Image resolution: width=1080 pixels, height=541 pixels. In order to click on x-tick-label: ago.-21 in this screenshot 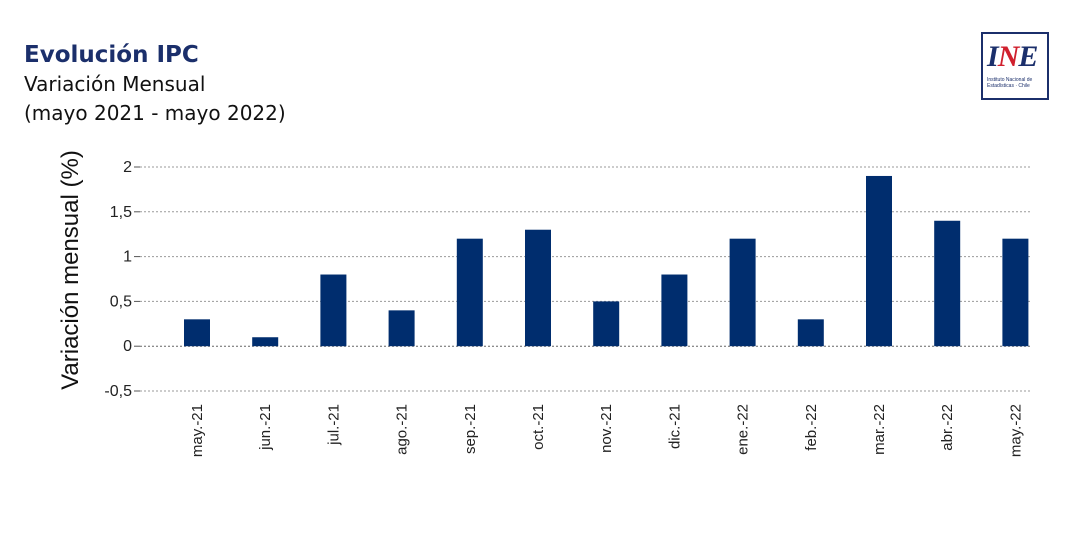, I will do `click(402, 429)`.